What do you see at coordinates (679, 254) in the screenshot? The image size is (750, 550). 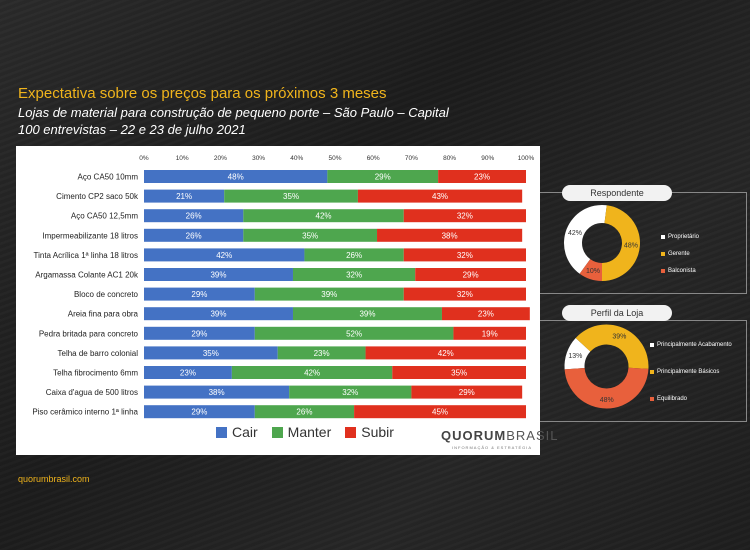 I see `legend-label: Gerente` at bounding box center [679, 254].